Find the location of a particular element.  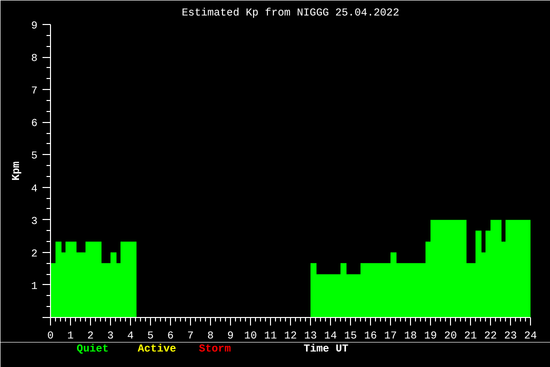

y-axis-title: Kpm is located at coordinates (17, 171).